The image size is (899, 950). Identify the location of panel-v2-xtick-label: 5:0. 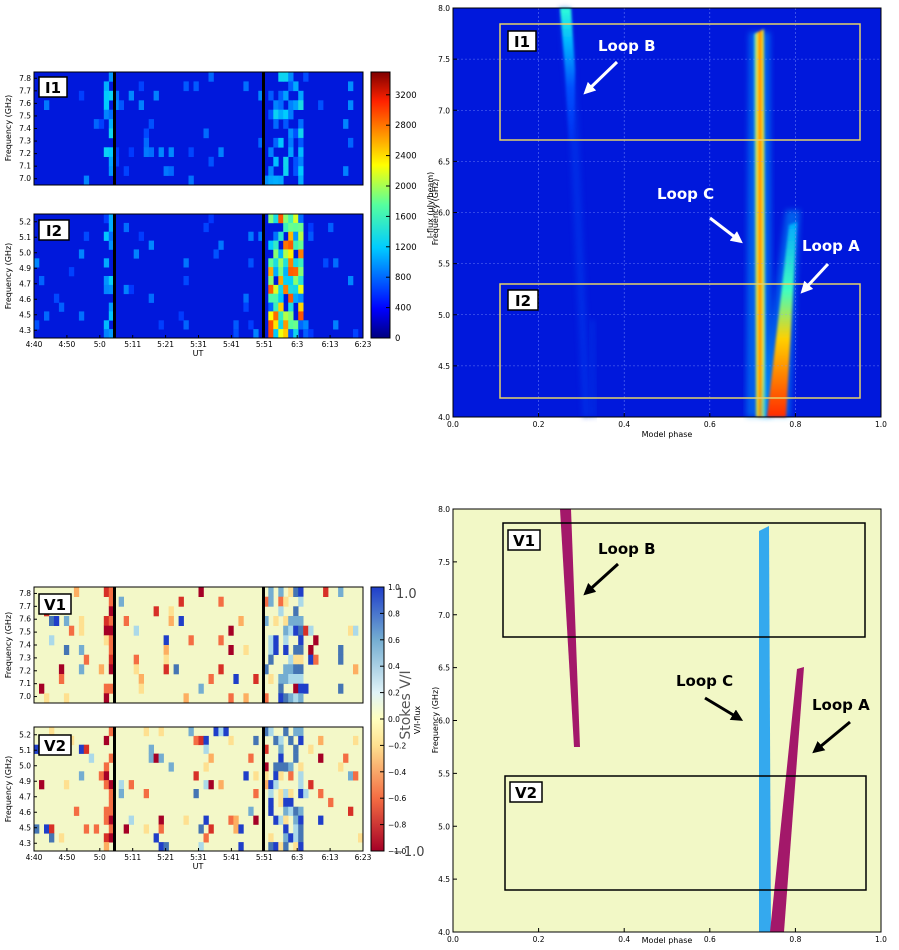
(100, 857).